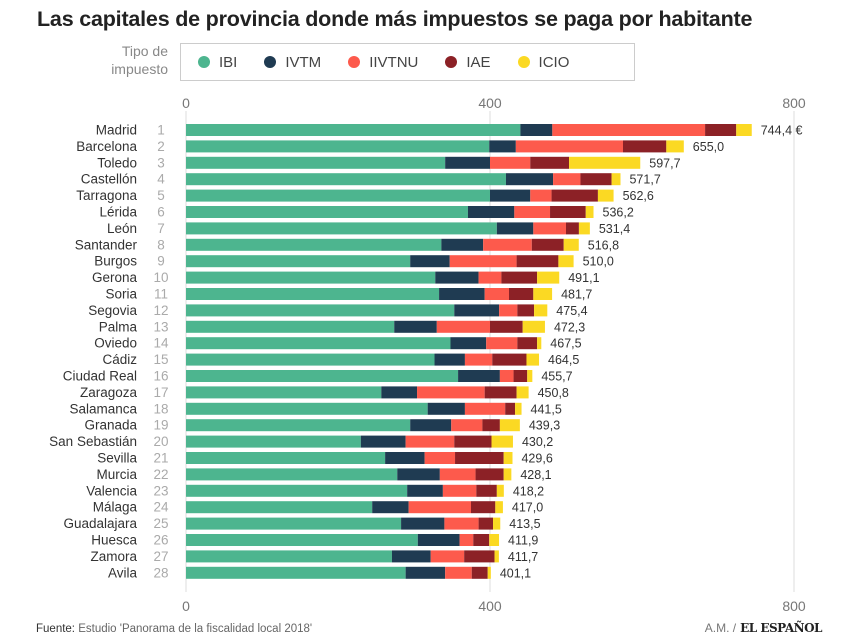 This screenshot has width=854, height=640. Describe the element at coordinates (565, 344) in the screenshot. I see `total-value-label: 467,5` at that location.